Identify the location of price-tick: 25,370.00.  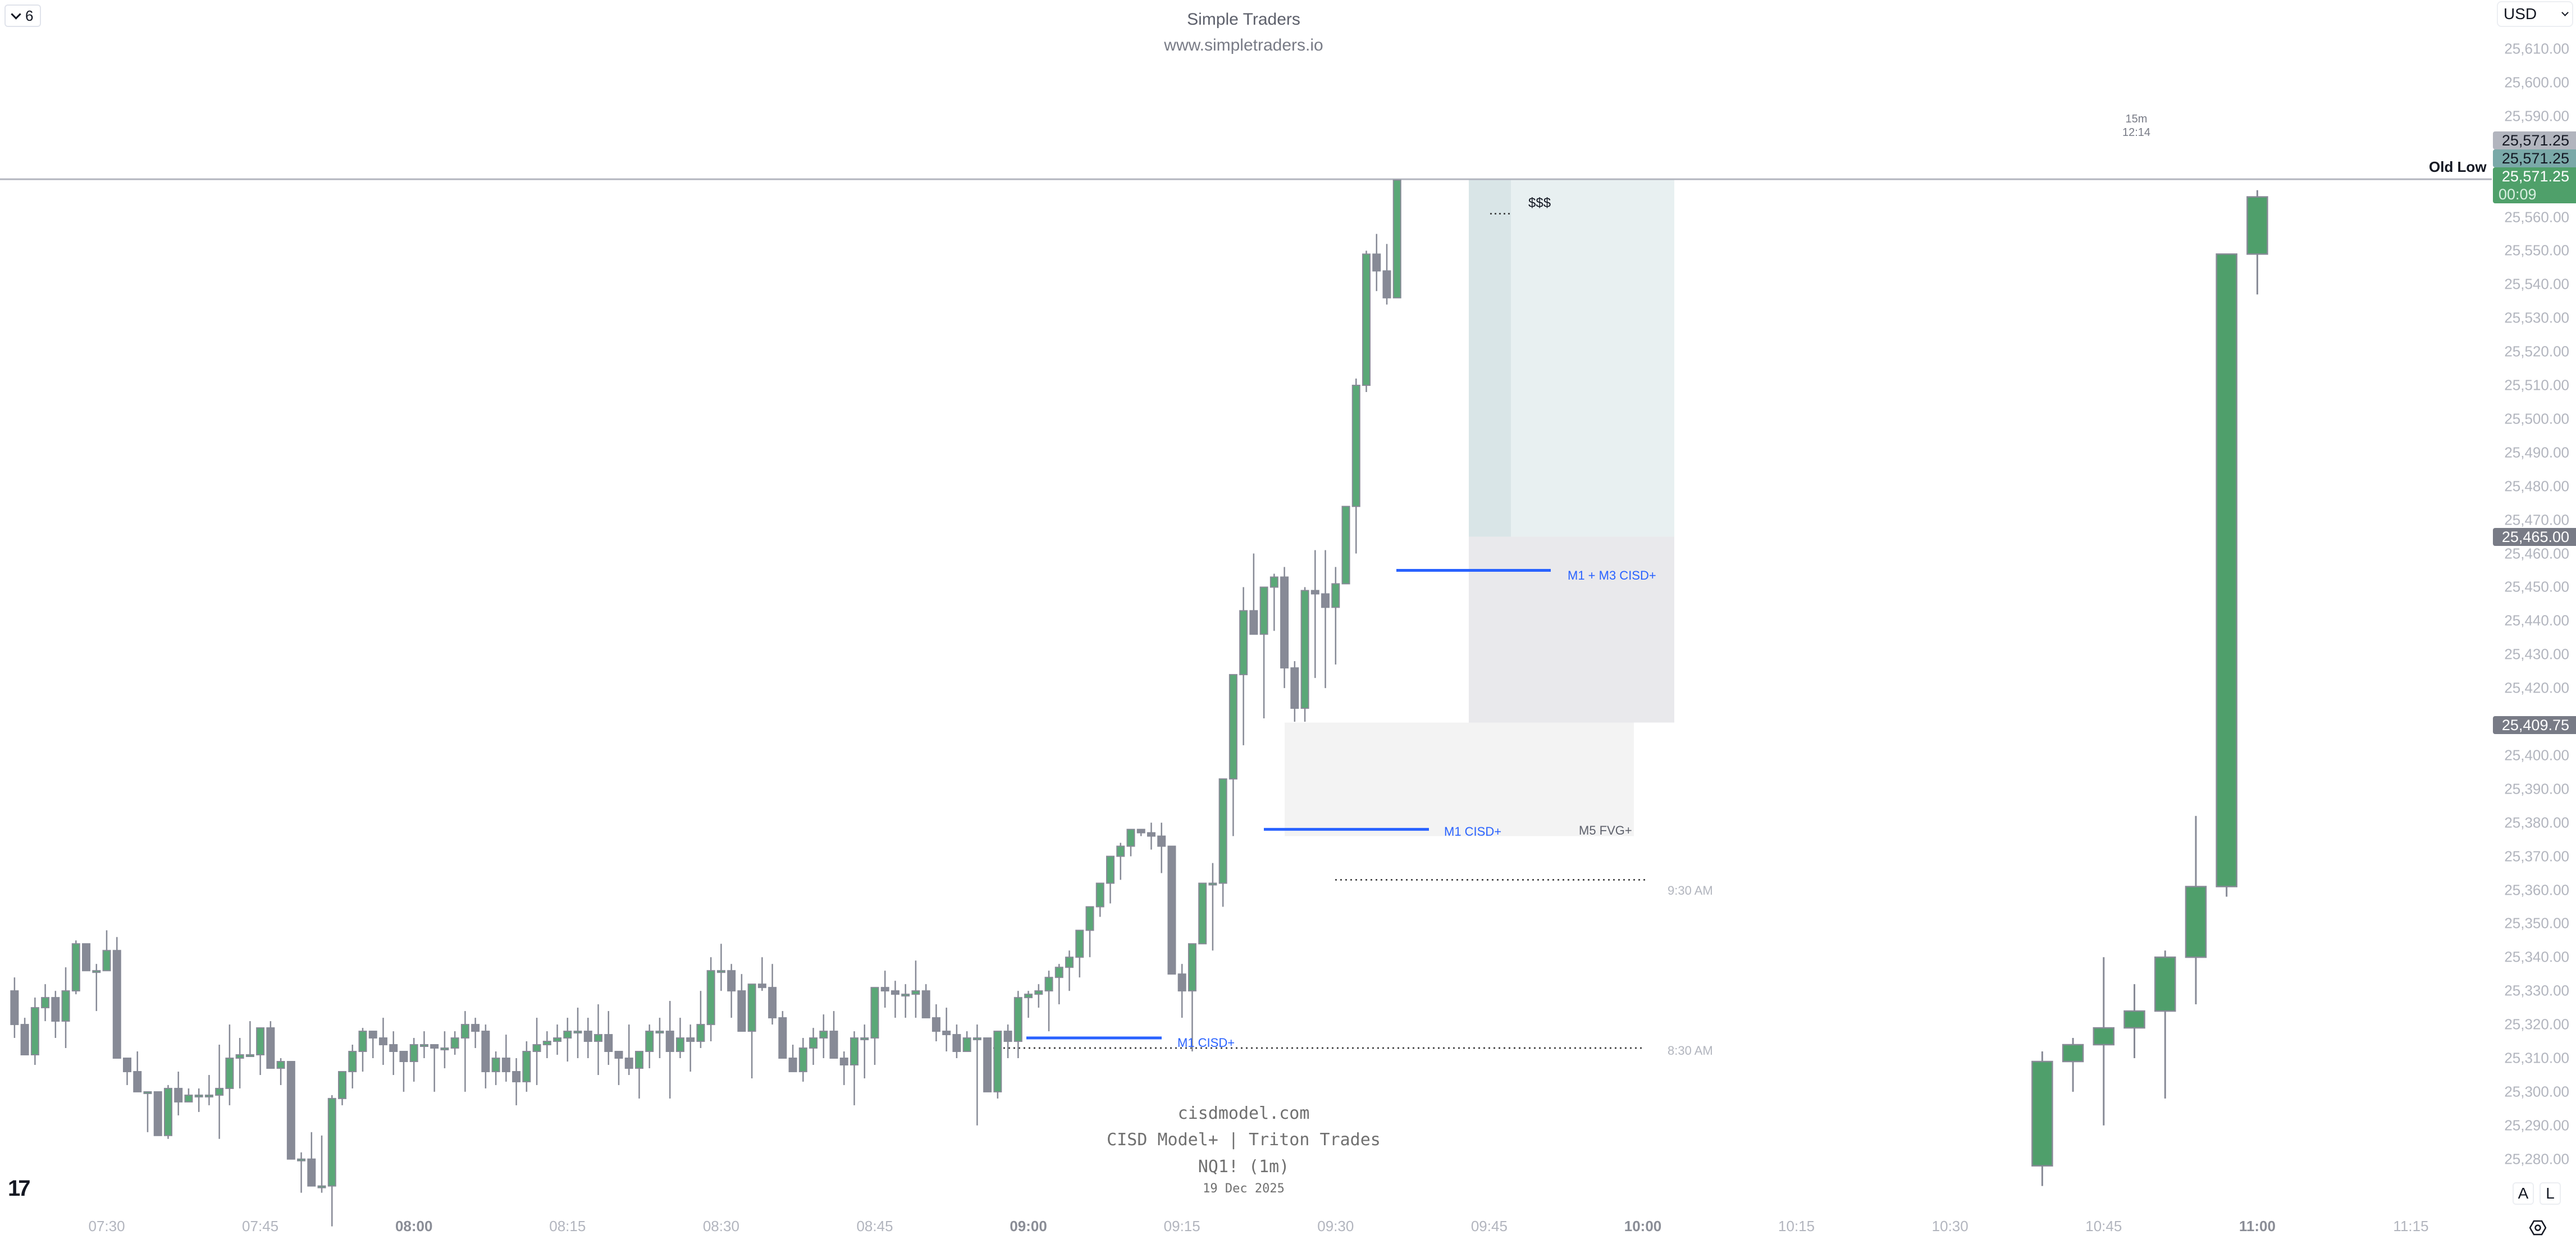
(2536, 856).